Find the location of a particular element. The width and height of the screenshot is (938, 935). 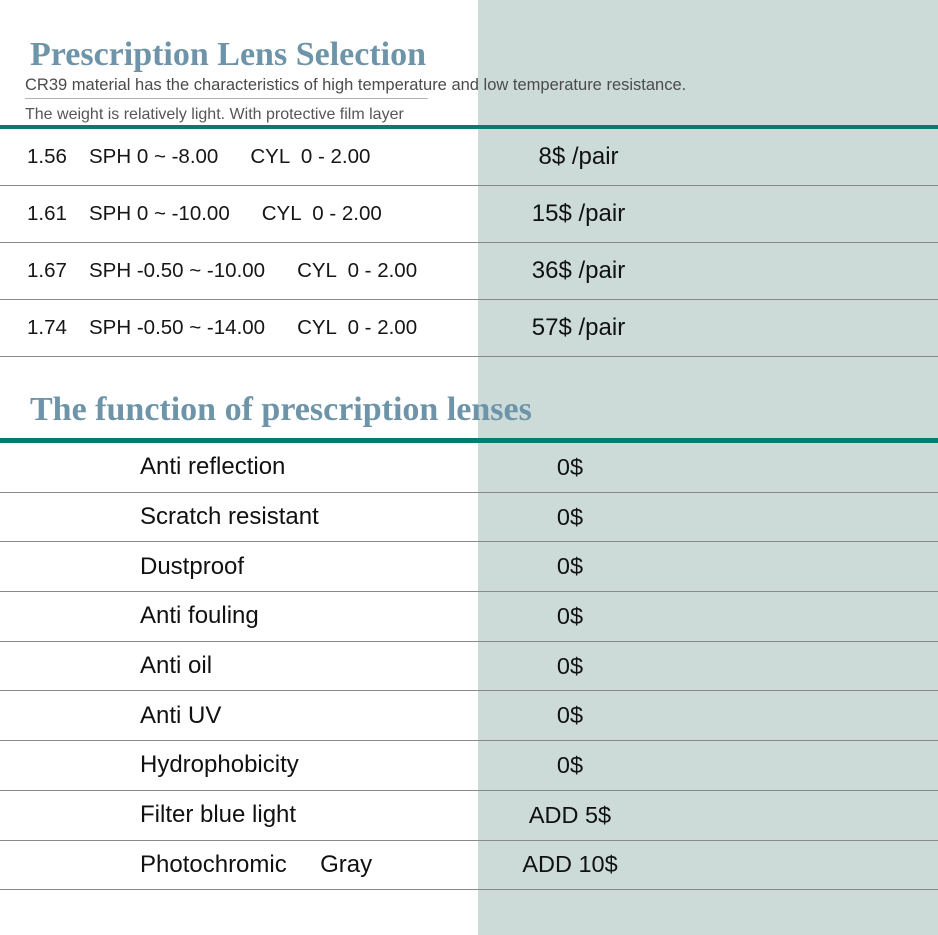

lens-price: 8$ /pair is located at coordinates (578, 156).